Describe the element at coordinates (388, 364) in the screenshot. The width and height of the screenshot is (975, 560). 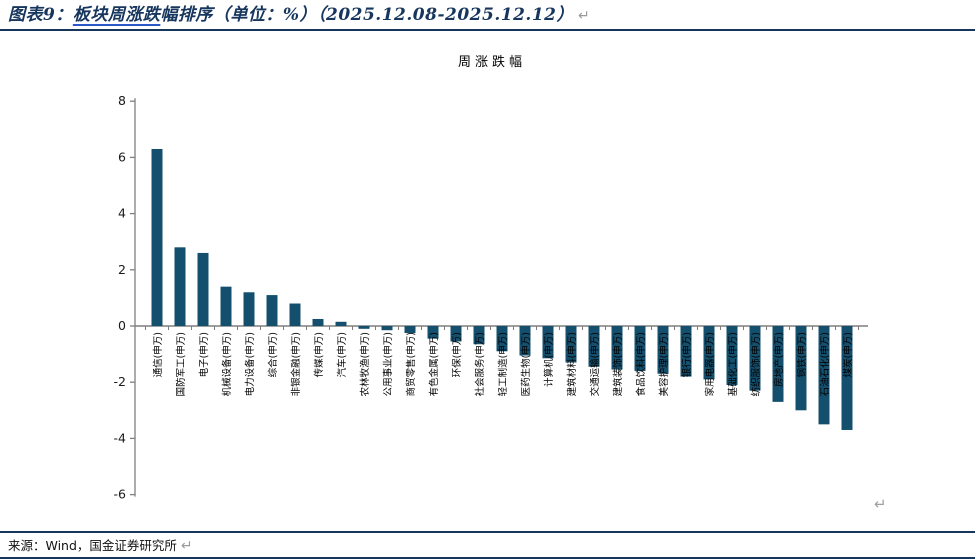
I see `category-label-10: 公用事业(申万)` at that location.